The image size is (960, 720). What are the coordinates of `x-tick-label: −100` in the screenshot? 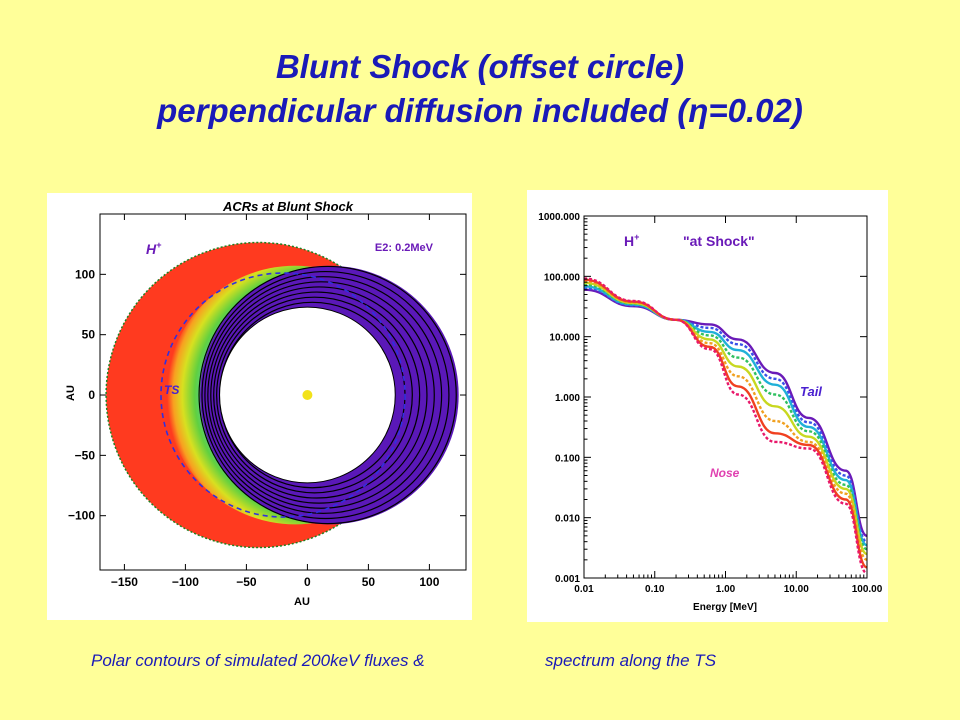 It's located at (185, 582).